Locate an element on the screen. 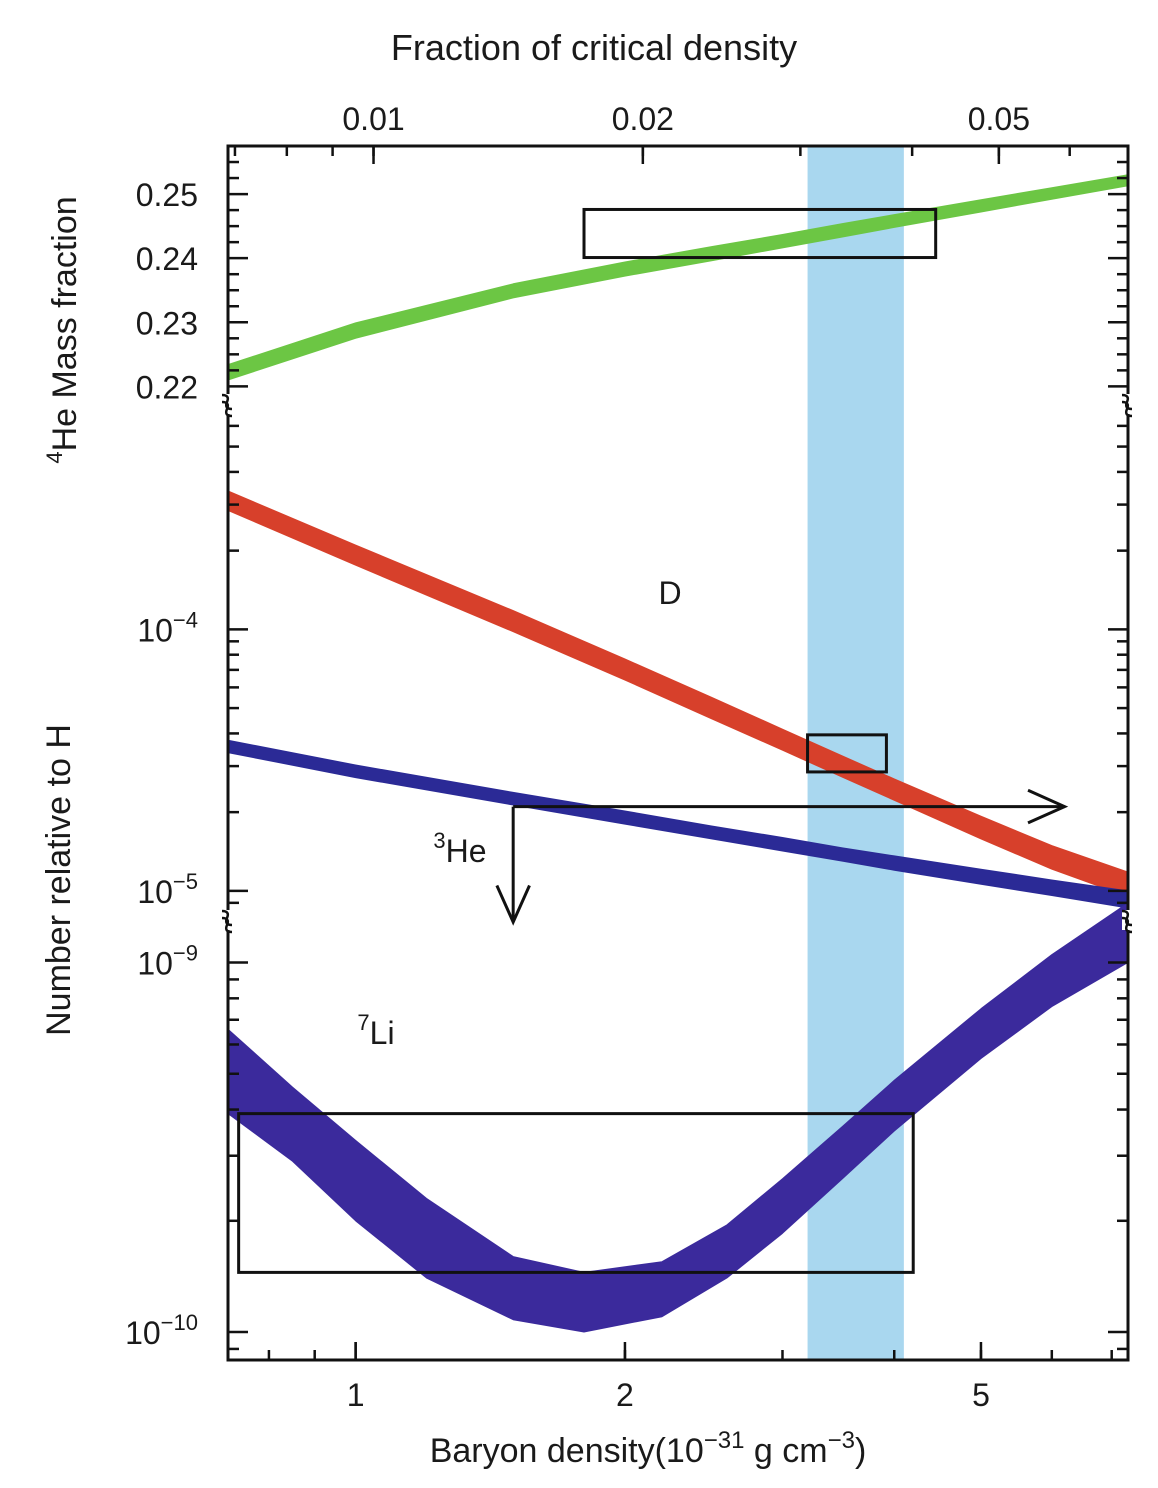 The image size is (1158, 1488). y-tick-label-lithium7-−9: 10−9 is located at coordinates (167, 961).